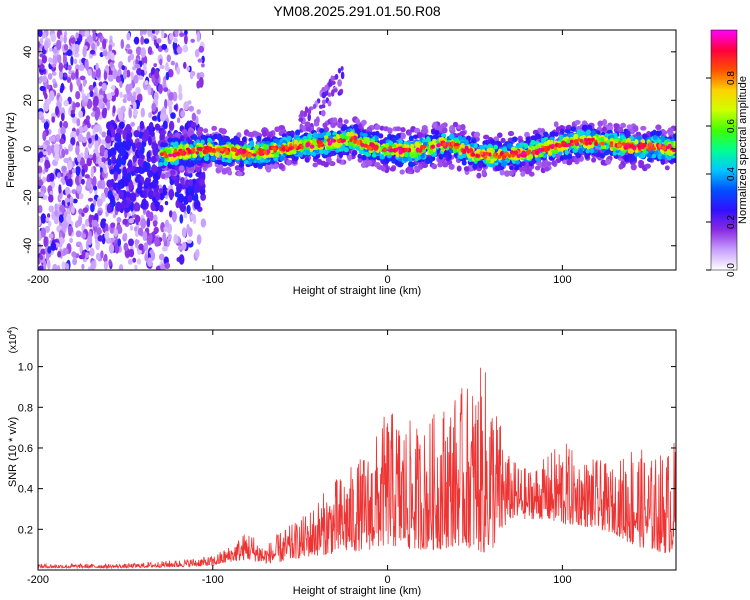  I want to click on spectrogram-branch-cell, so click(314, 106).